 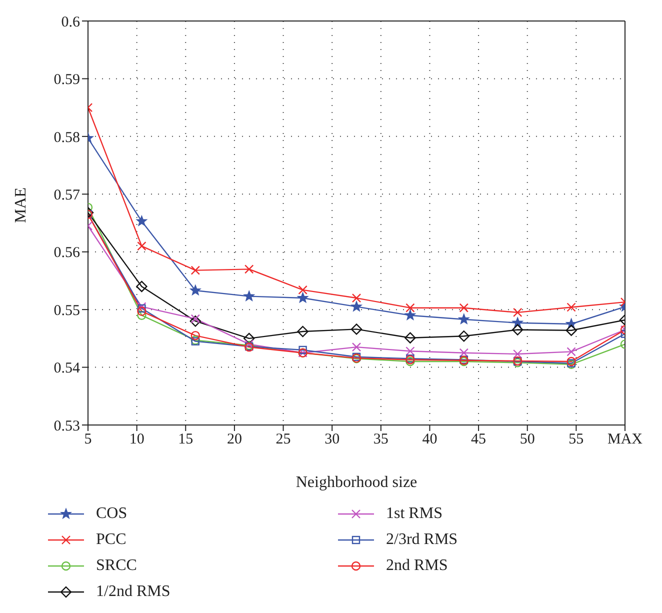 What do you see at coordinates (67, 310) in the screenshot?
I see `y-tick-label: 0.55` at bounding box center [67, 310].